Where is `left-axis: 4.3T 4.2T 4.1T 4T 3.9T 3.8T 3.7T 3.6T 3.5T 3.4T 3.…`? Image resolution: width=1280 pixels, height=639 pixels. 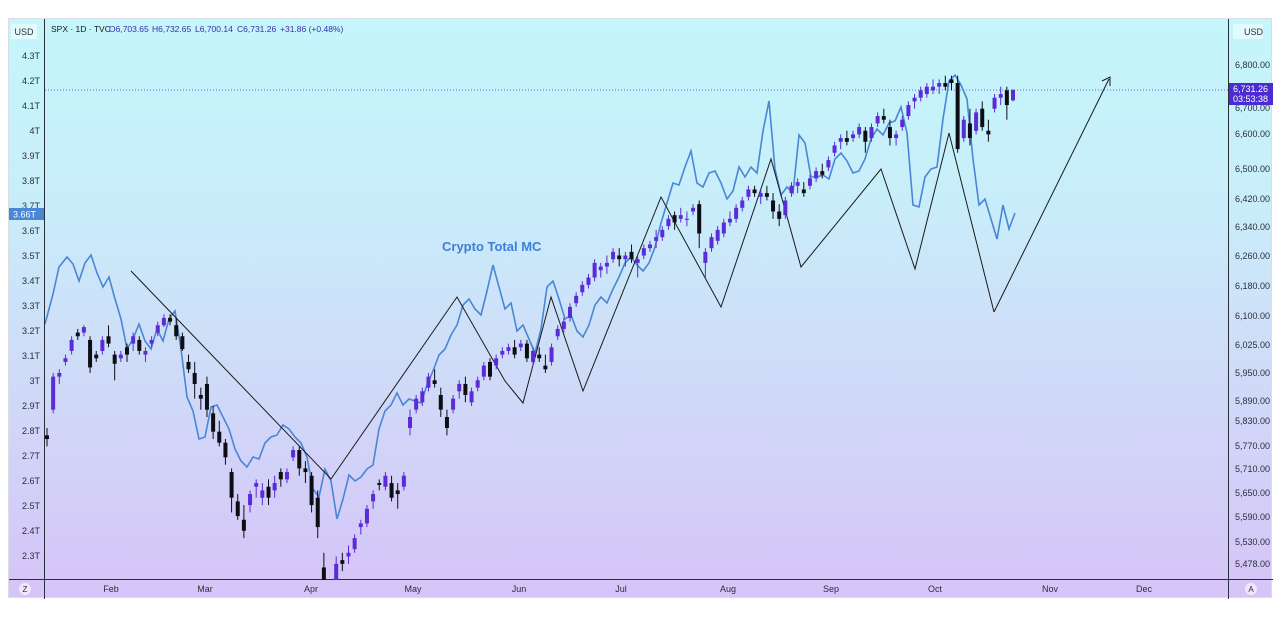 left-axis: 4.3T 4.2T 4.1T 4T 3.9T 3.8T 3.7T 3.6T 3.5T 3.4T 3.… is located at coordinates (31, 306).